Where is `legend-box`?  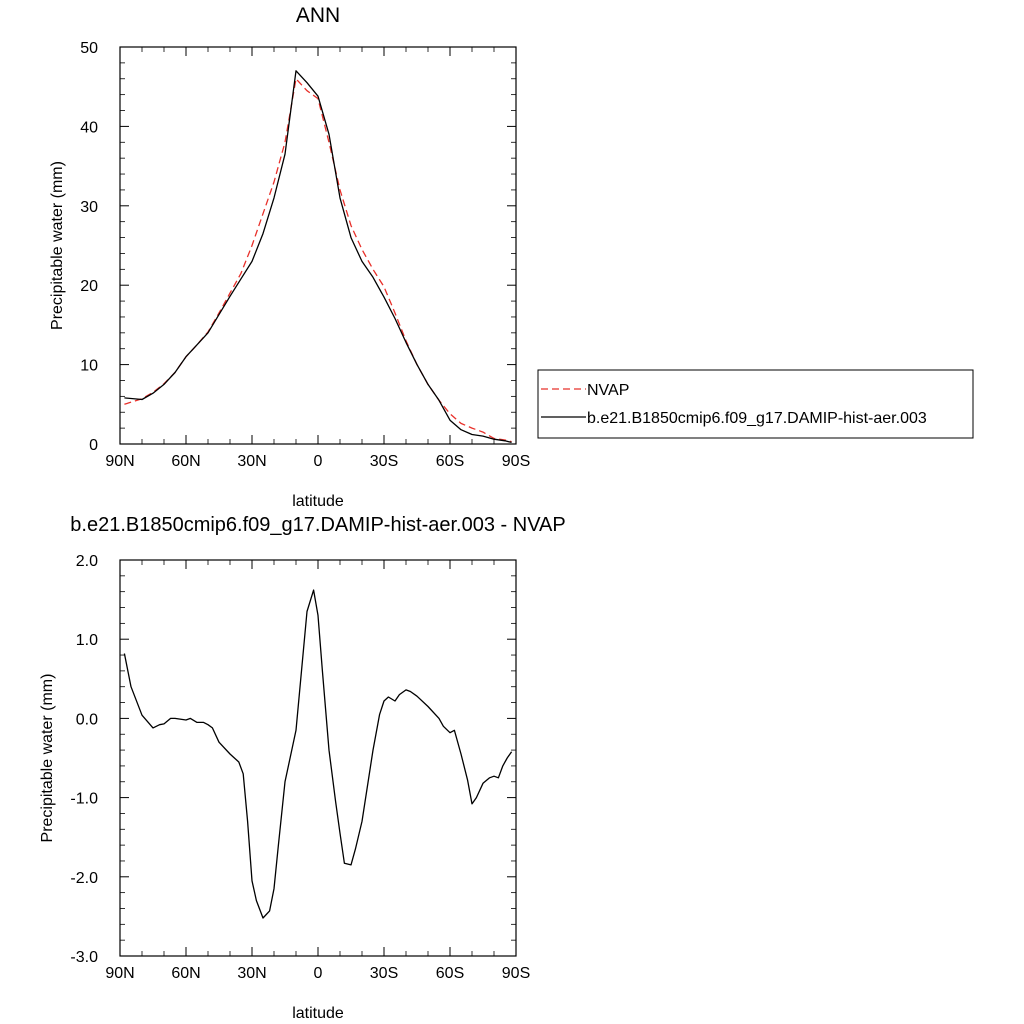
legend-box is located at coordinates (755, 404).